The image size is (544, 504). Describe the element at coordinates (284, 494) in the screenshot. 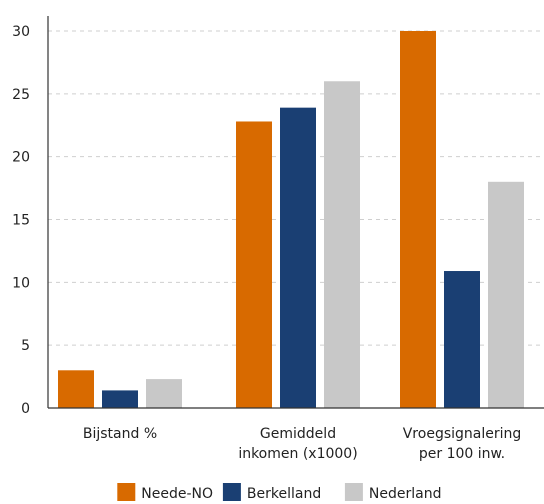

I see `legend-label: Berkelland` at that location.